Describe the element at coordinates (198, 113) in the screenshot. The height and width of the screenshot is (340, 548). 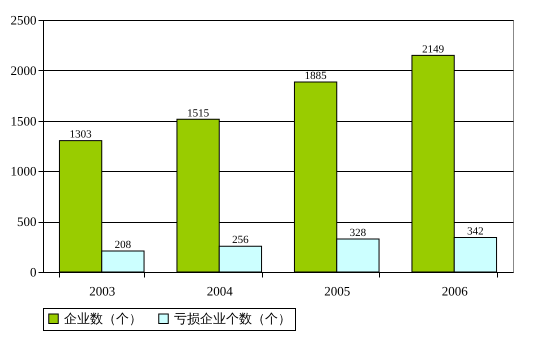
I see `data-label: 1515` at that location.